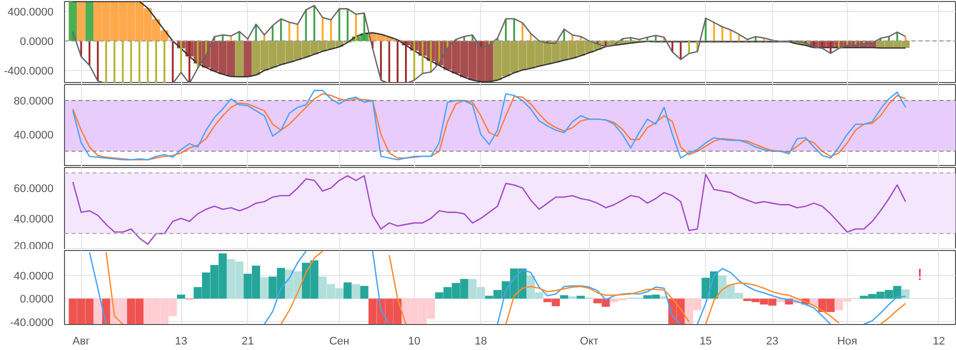 The height and width of the screenshot is (350, 956). I want to click on x-tick-label: 18, so click(480, 342).